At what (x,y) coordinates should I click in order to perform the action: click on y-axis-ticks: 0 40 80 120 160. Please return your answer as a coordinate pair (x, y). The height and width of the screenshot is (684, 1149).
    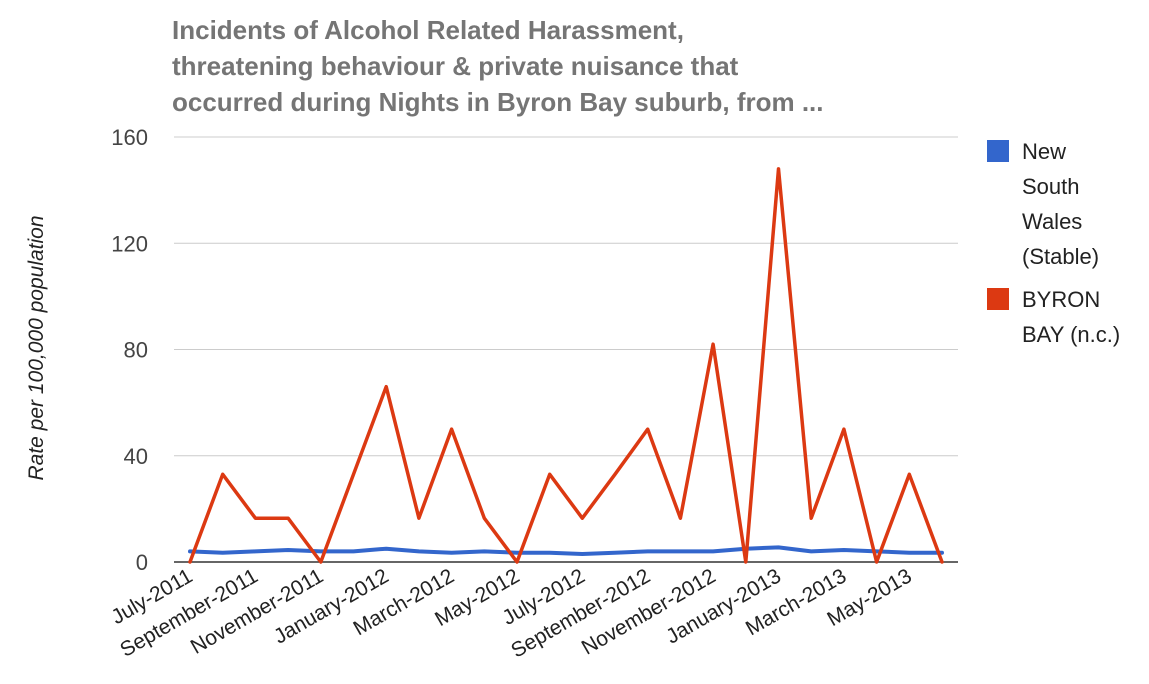
    Looking at the image, I should click on (129, 350).